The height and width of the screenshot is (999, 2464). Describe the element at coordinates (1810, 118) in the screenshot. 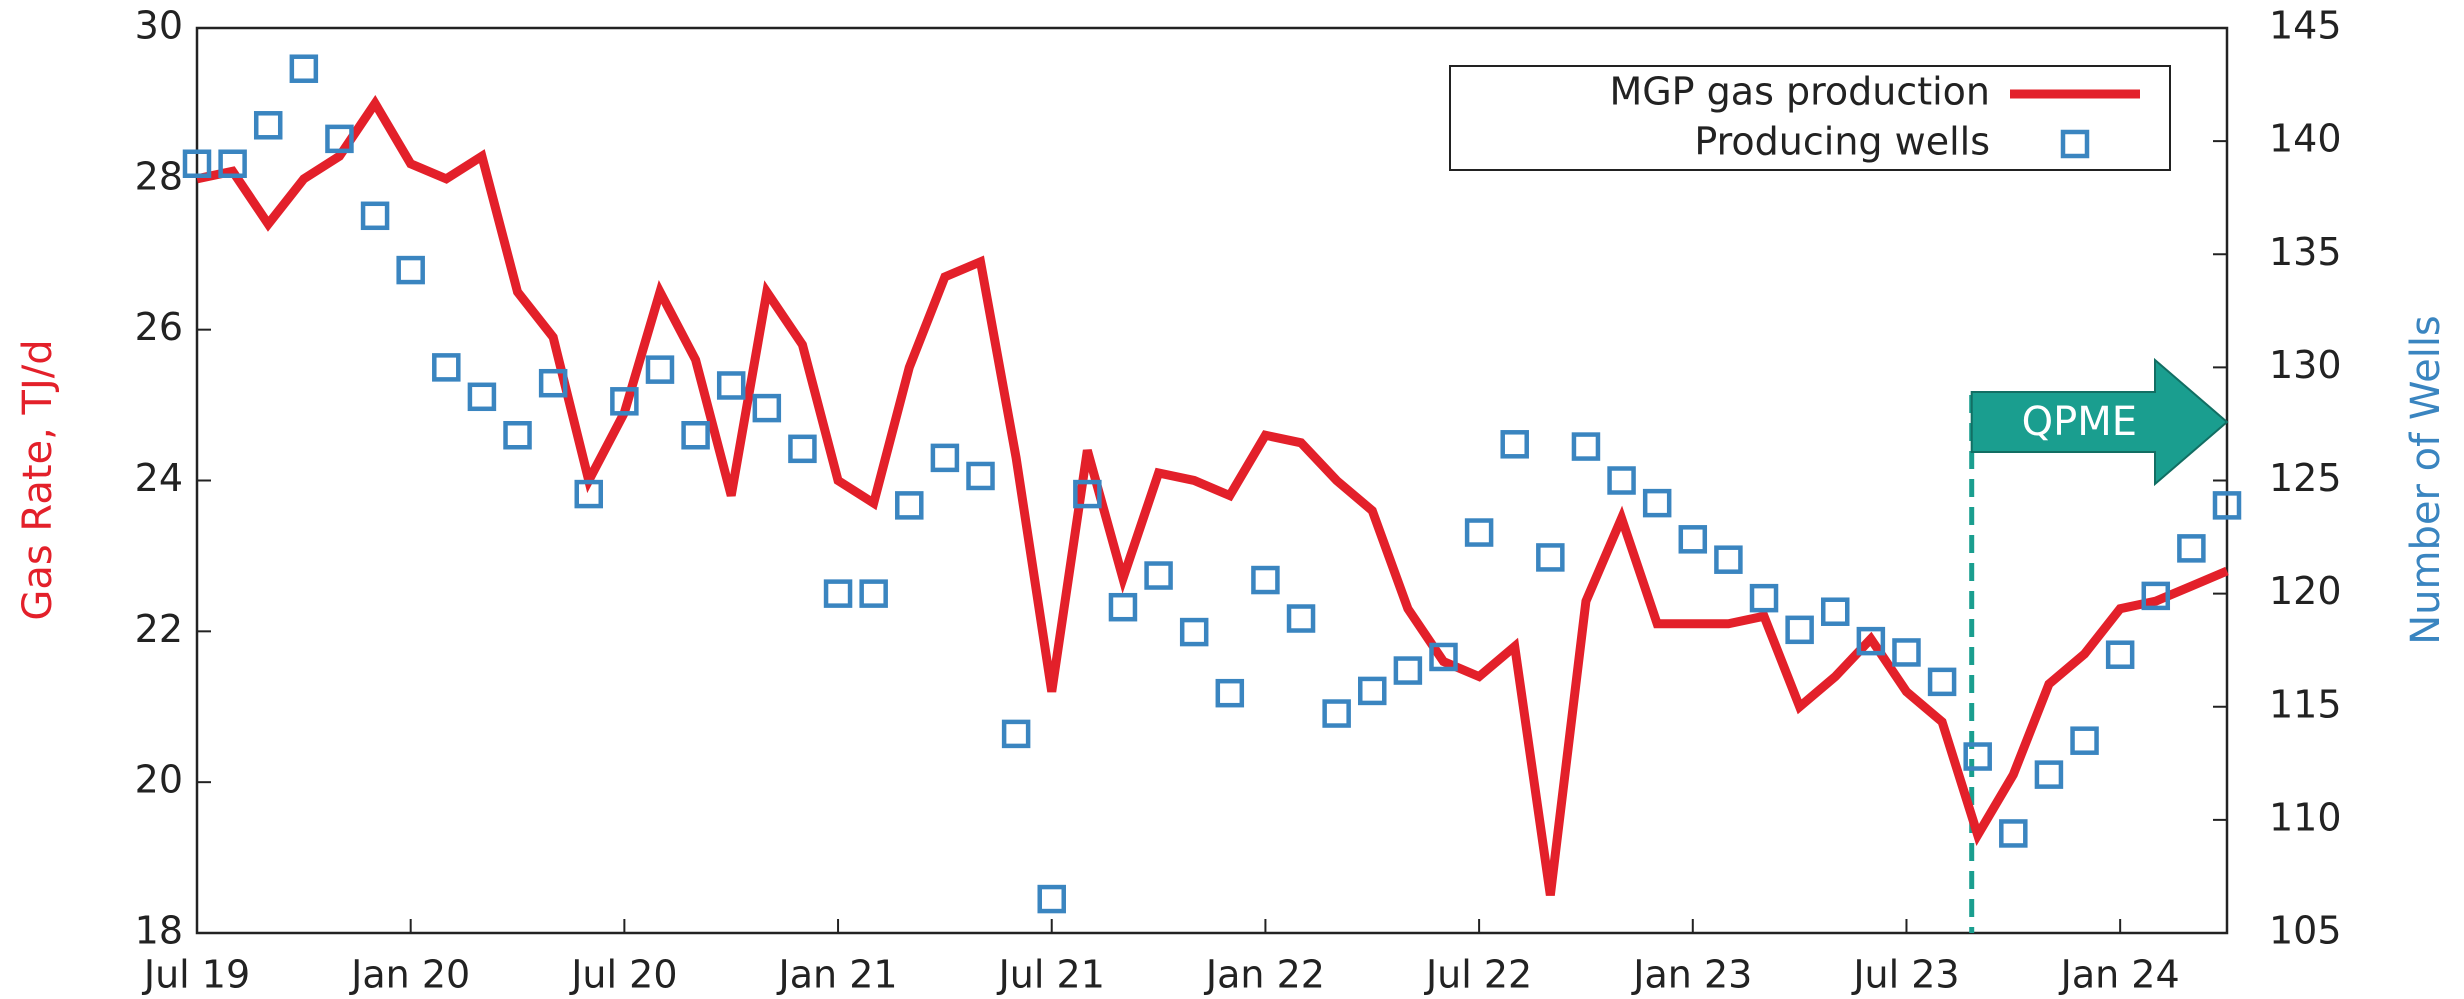

I see `legend-box` at that location.